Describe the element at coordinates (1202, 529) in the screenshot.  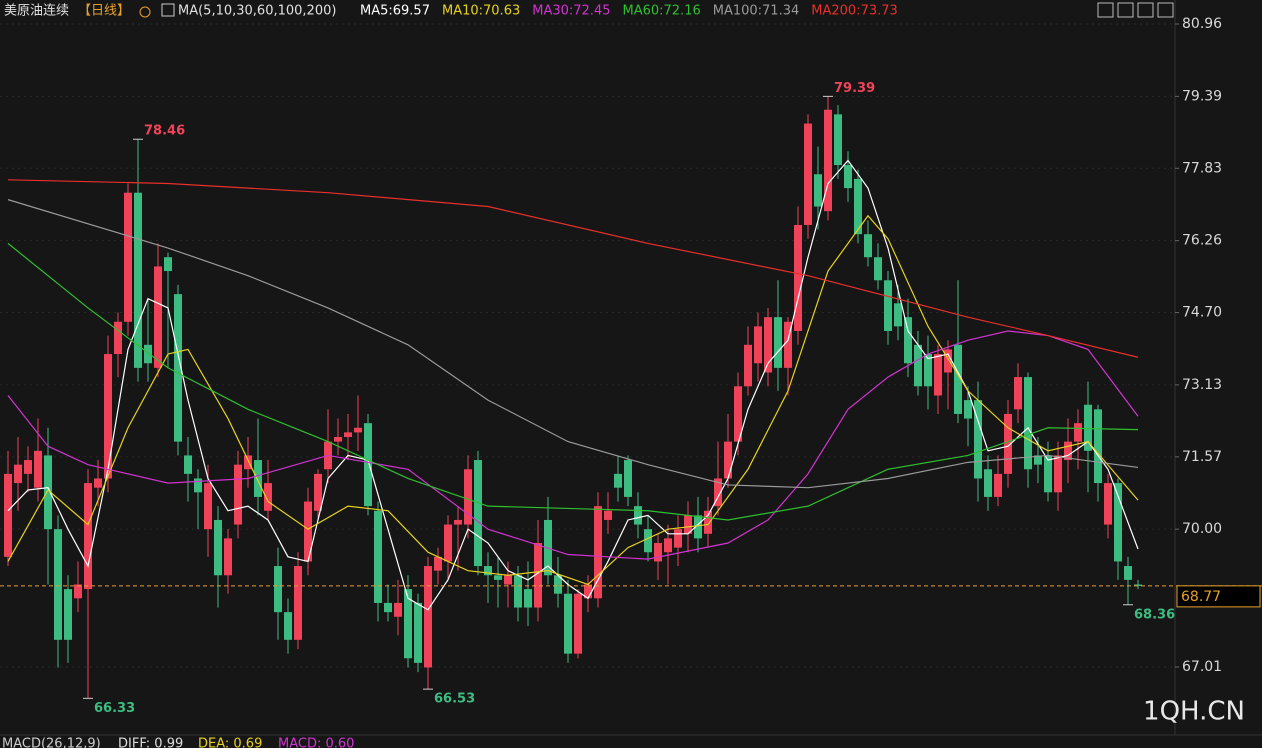
I see `y-tick-label: 70.00` at that location.